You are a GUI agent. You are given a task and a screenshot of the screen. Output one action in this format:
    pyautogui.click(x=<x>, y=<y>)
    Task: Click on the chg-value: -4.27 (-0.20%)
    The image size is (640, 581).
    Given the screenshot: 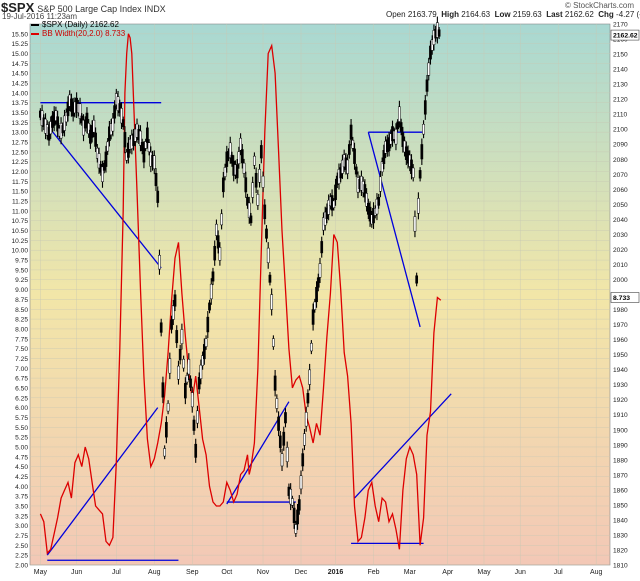 What is the action you would take?
    pyautogui.click(x=628, y=14)
    